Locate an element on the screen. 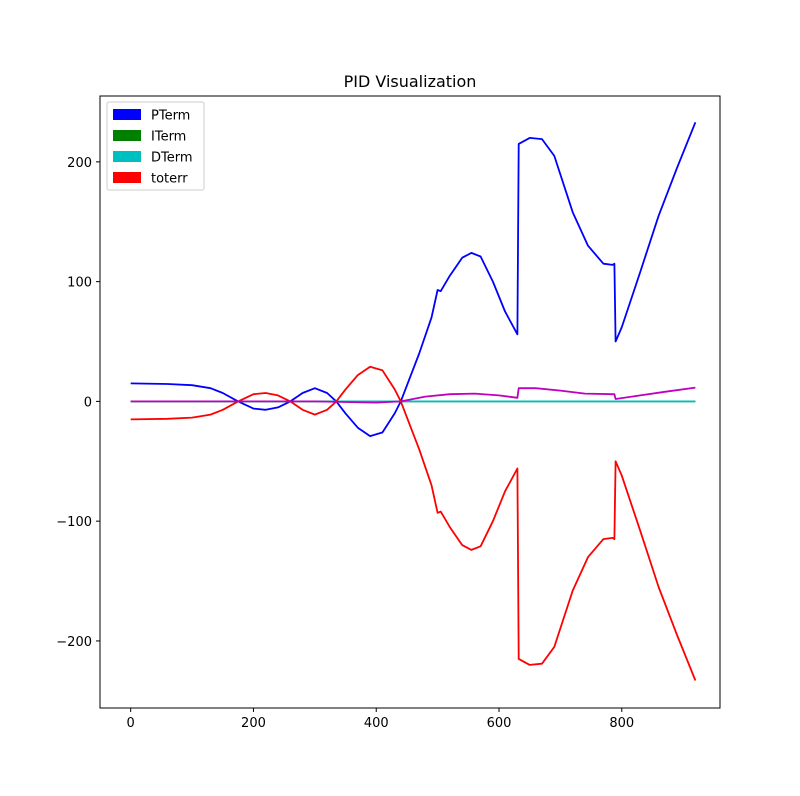 This screenshot has width=800, height=796. legend: PTerm ITerm DTerm toterr is located at coordinates (155, 146).